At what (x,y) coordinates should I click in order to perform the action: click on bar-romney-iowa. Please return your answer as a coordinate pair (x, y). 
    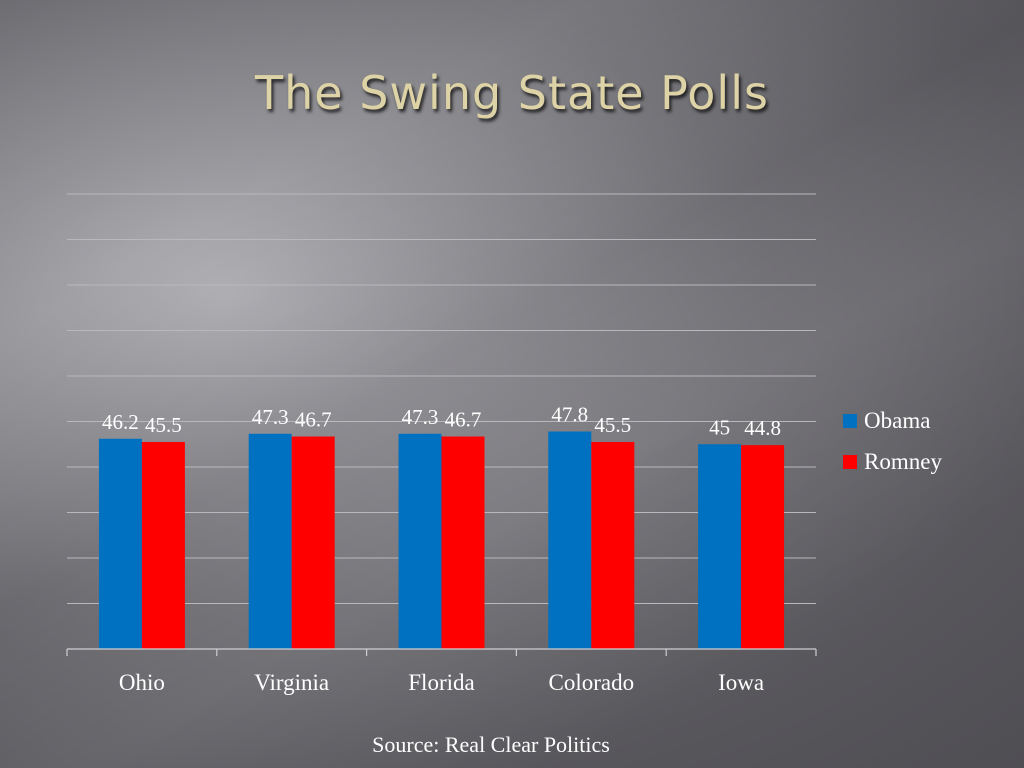
    Looking at the image, I should click on (763, 547).